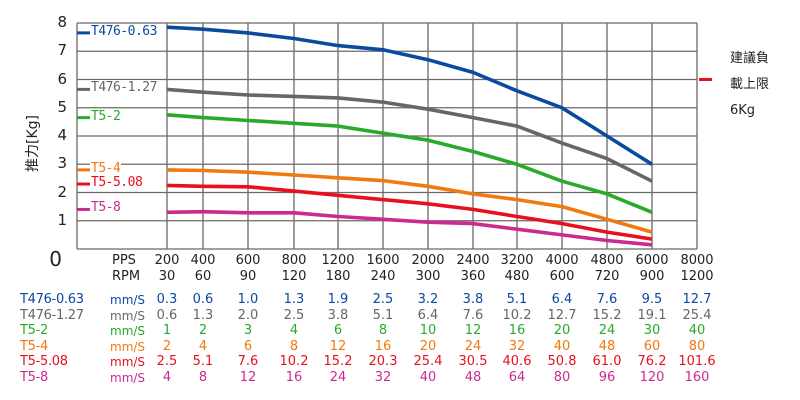 Image resolution: width=800 pixels, height=400 pixels. I want to click on y-tick-label: 3, so click(62, 163).